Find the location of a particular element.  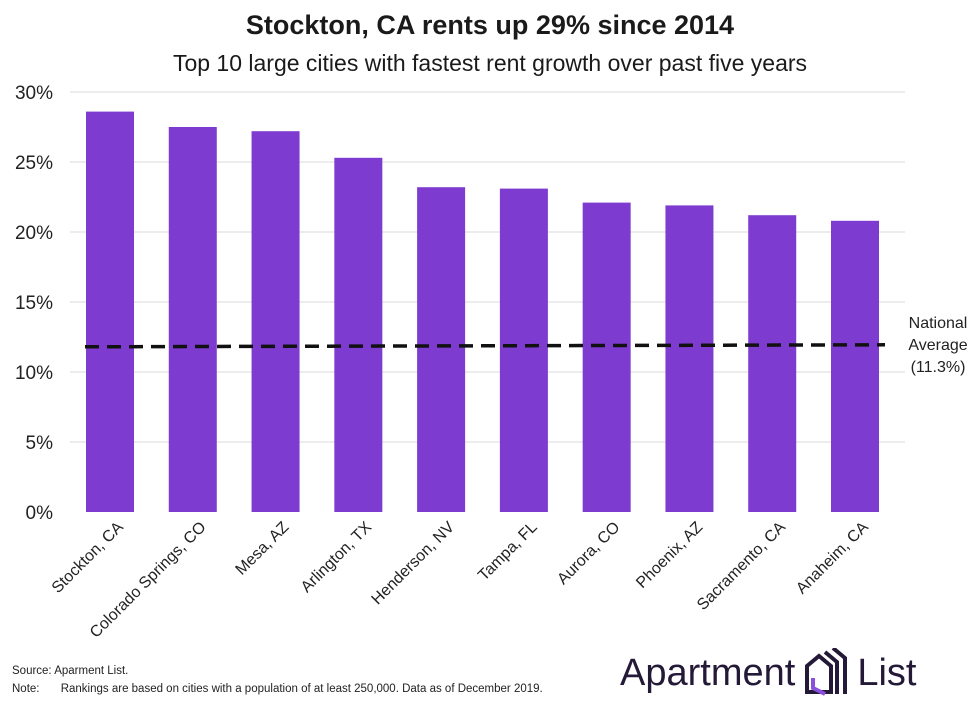

x-tick-label: Tampa, FL is located at coordinates (508, 552).